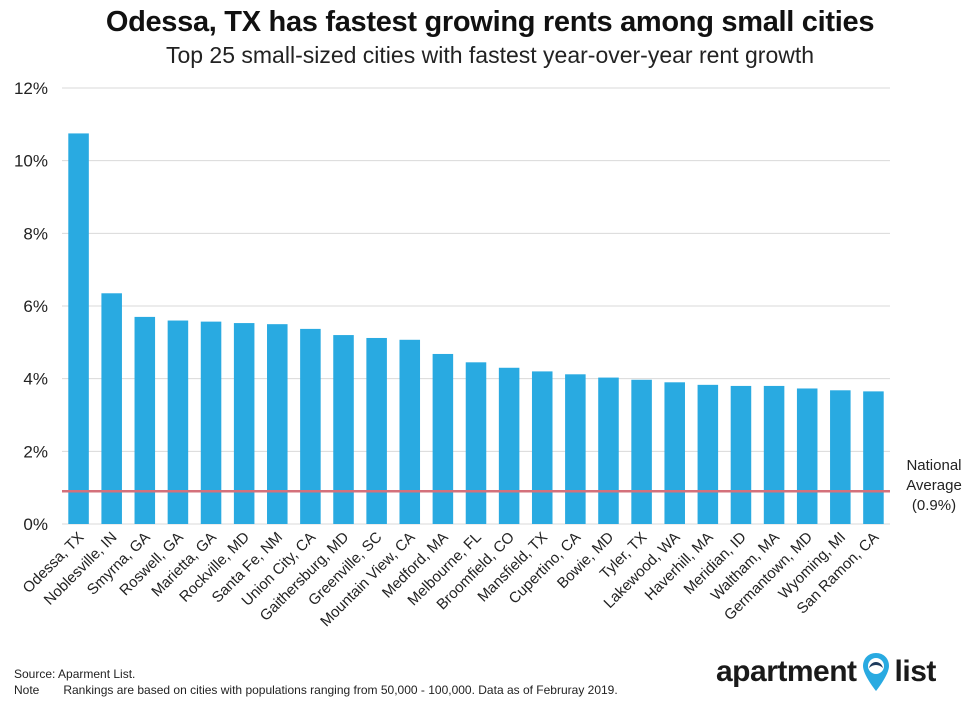 This screenshot has width=980, height=706. Describe the element at coordinates (35, 233) in the screenshot. I see `y-tick-label: 8%` at that location.